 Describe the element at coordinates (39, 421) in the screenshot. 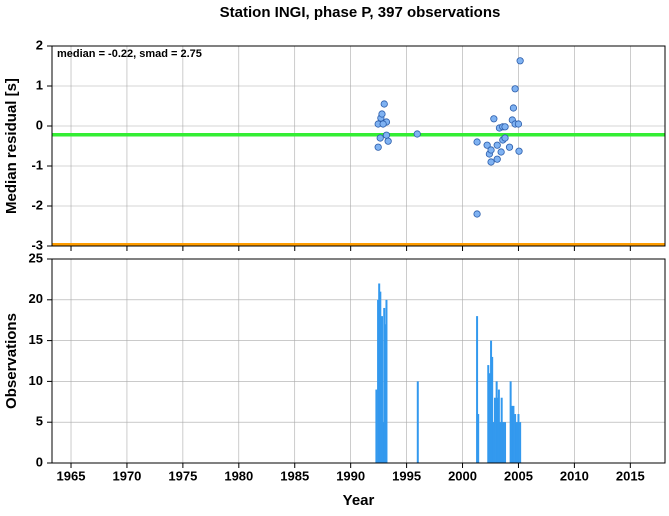

I see `y-tick-label: 5` at that location.